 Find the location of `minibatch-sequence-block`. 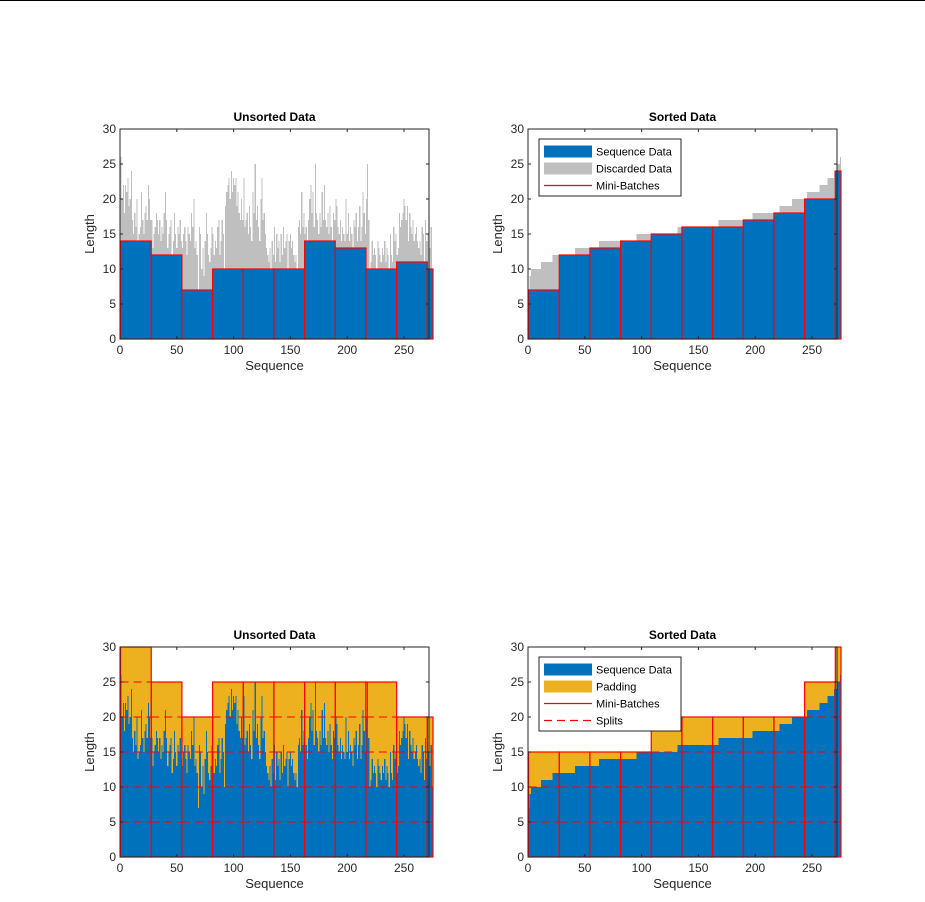

minibatch-sequence-block is located at coordinates (838, 255).